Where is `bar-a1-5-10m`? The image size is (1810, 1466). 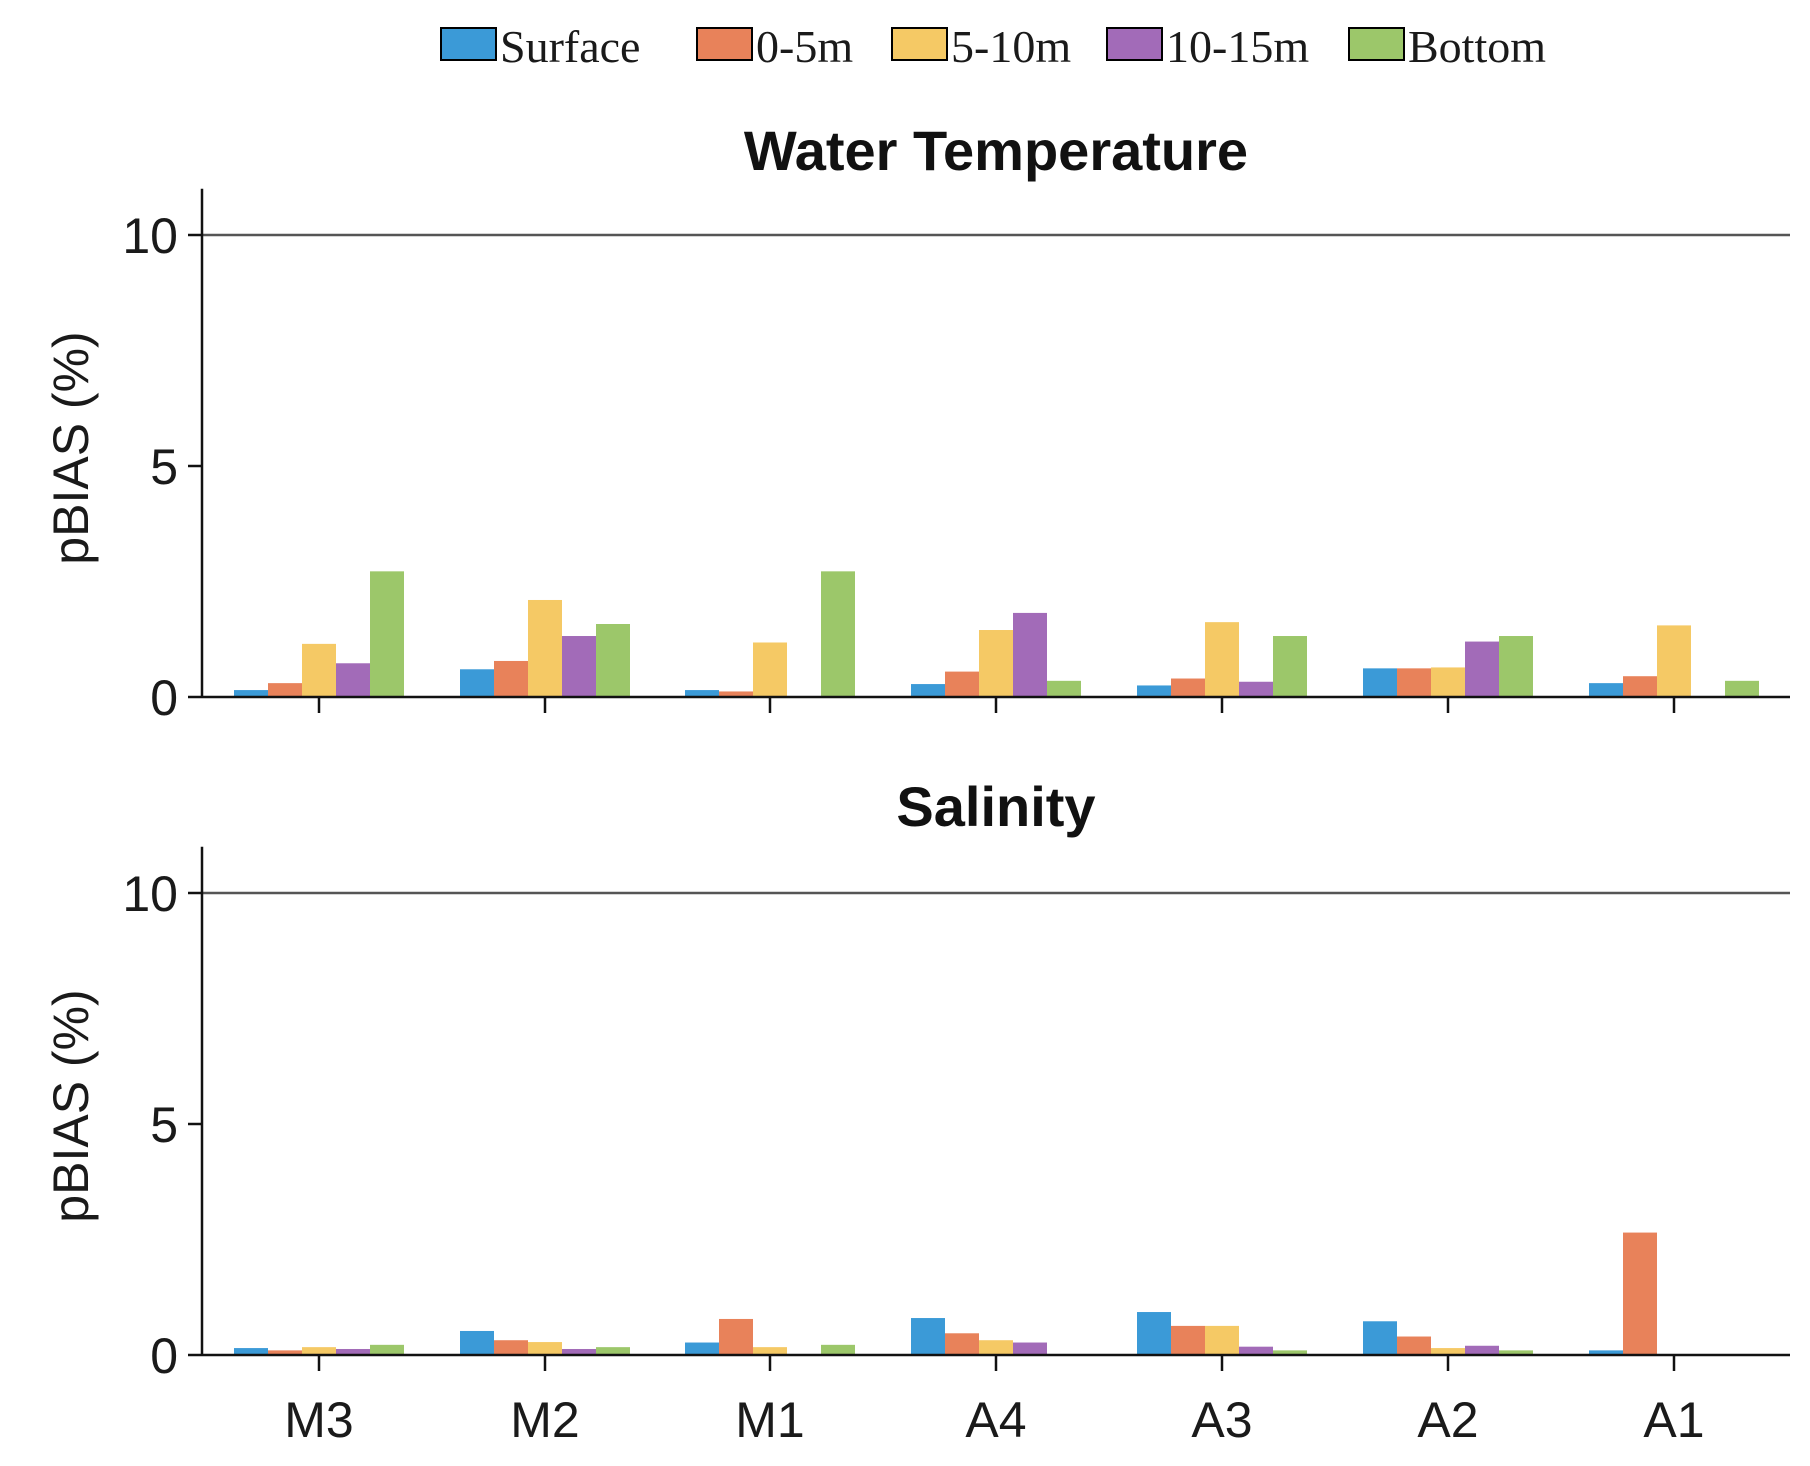
bar-a1-5-10m is located at coordinates (1674, 661).